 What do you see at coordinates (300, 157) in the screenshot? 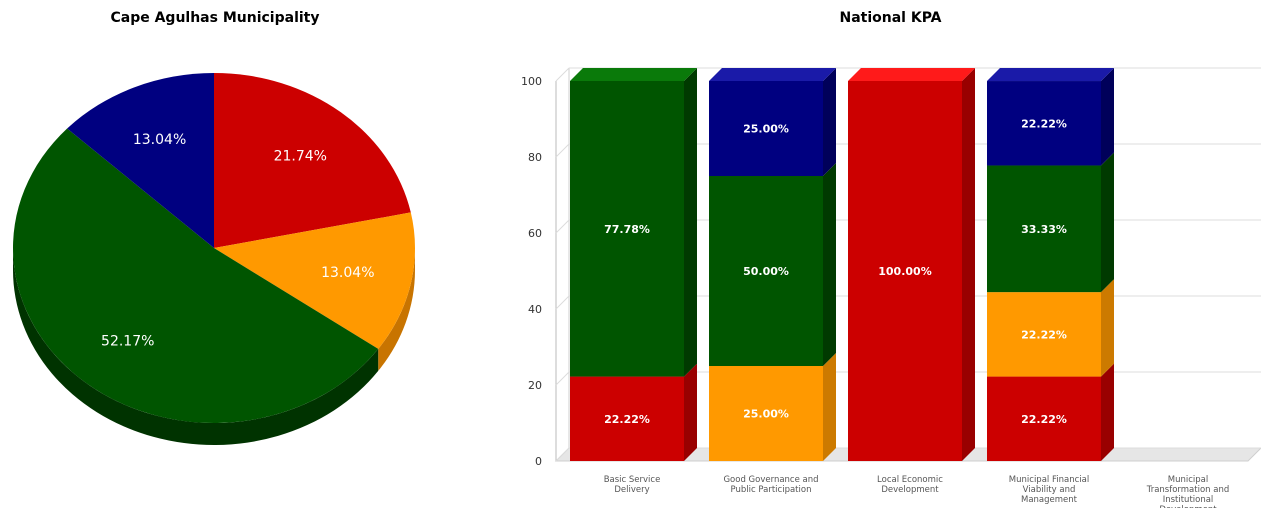
I see `pie-slice-label-0: 21.74%` at bounding box center [300, 157].